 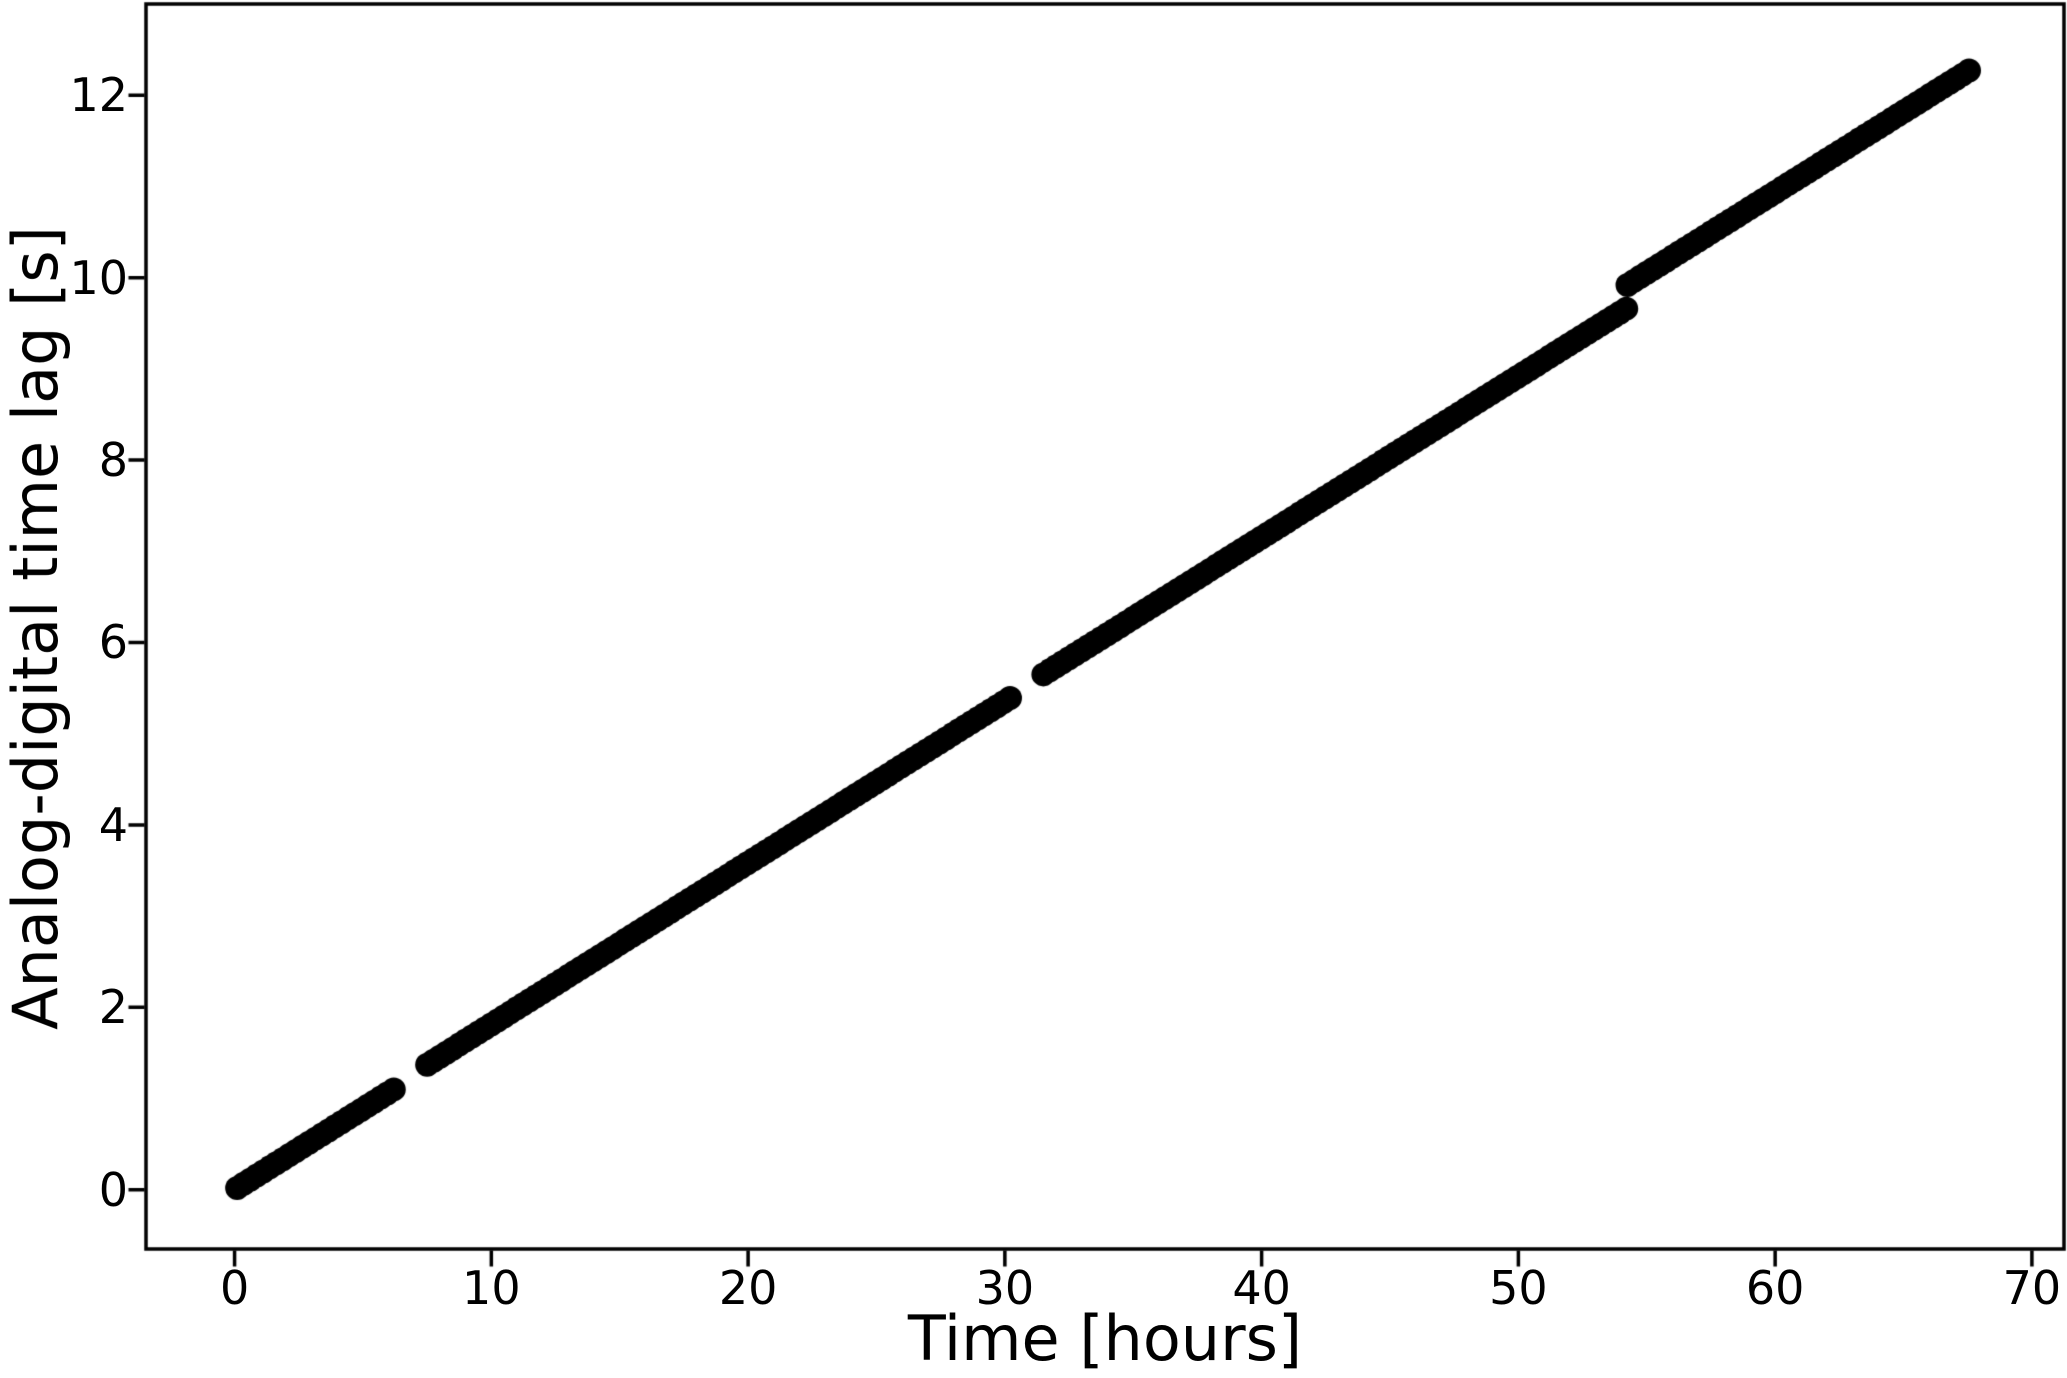 What do you see at coordinates (113, 824) in the screenshot?
I see `y-tick-label: 4` at bounding box center [113, 824].